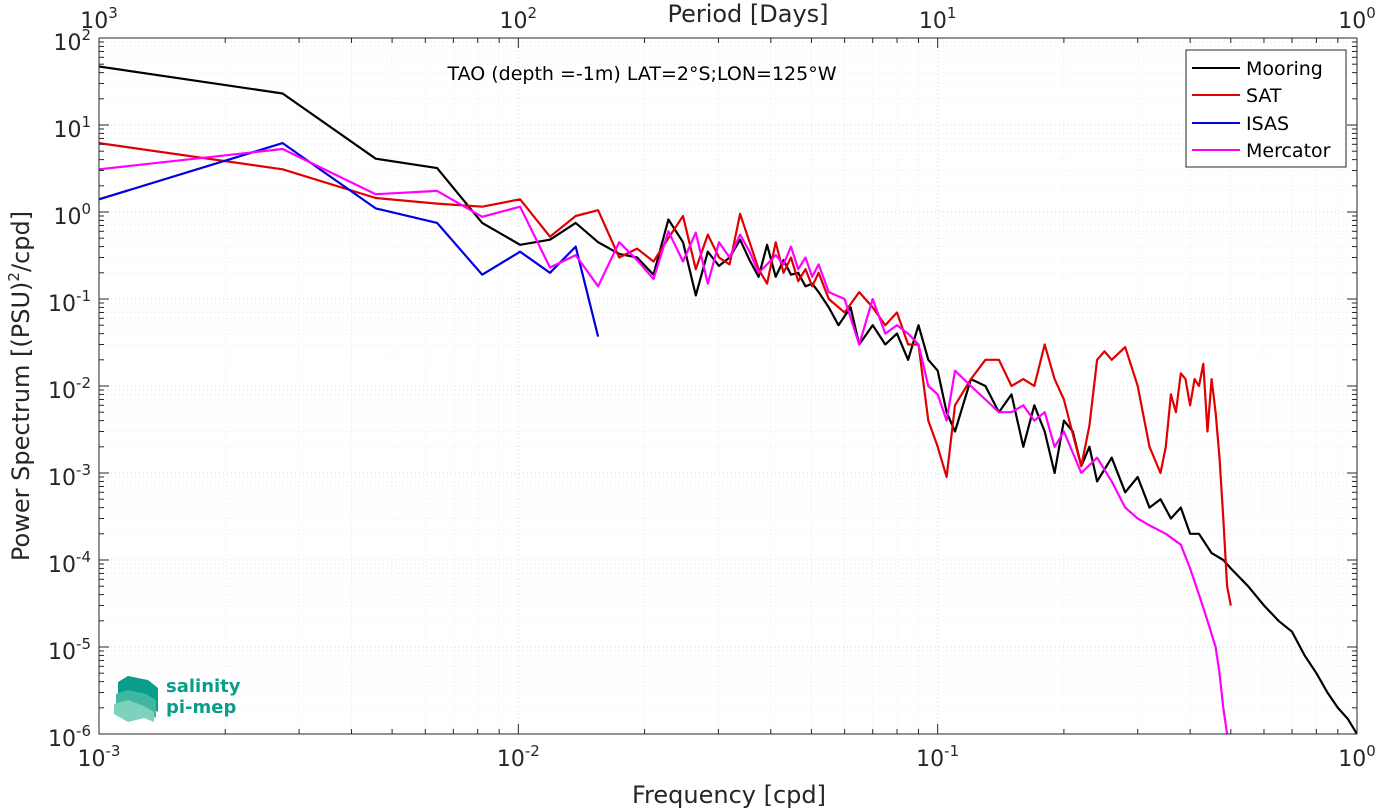  Describe the element at coordinates (21, 421) in the screenshot. I see `y-axis-label-main: Power Spectrum [(PSU)` at that location.